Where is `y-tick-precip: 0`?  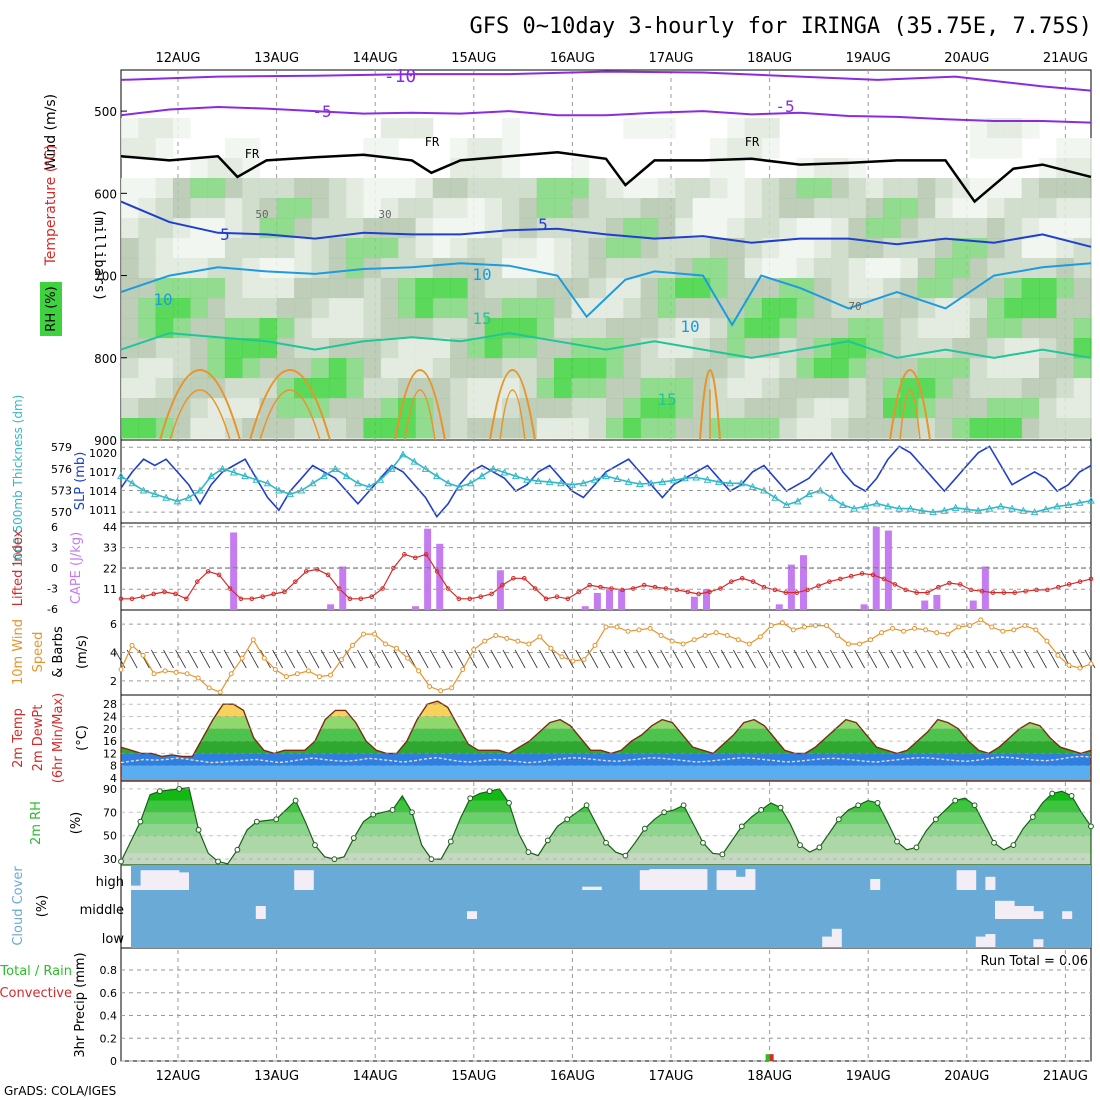
y-tick-precip: 0 is located at coordinates (113, 1061).